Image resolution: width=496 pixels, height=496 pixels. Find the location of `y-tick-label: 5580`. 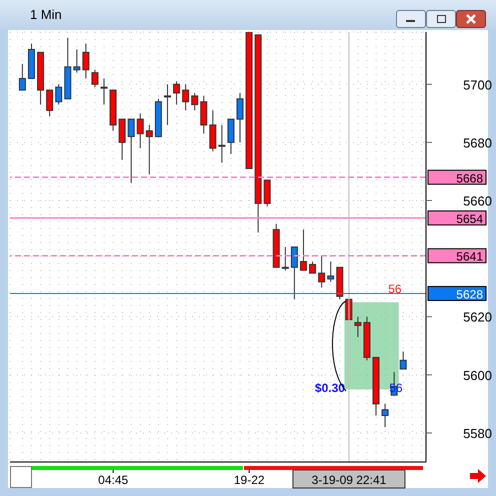

y-tick-label: 5580 is located at coordinates (477, 433).